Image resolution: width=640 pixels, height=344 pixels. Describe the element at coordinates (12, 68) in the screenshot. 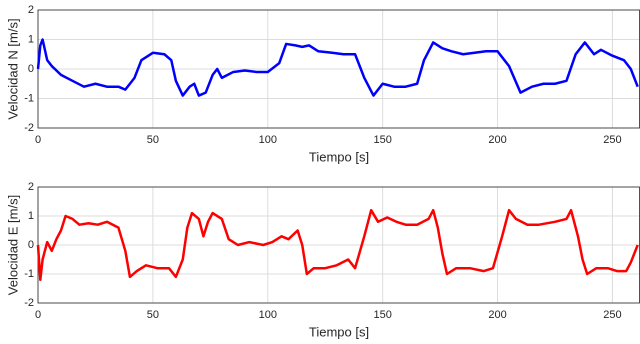

I see `y-axis-label: Velocidad N [m/s]` at that location.